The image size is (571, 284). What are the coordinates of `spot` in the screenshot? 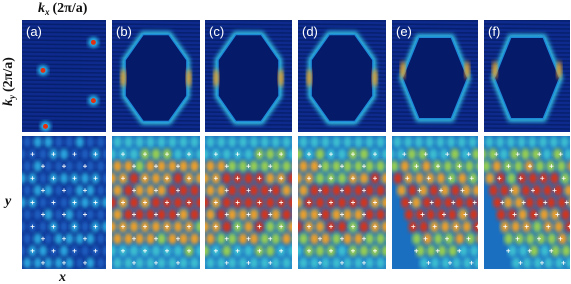 It's located at (43, 70).